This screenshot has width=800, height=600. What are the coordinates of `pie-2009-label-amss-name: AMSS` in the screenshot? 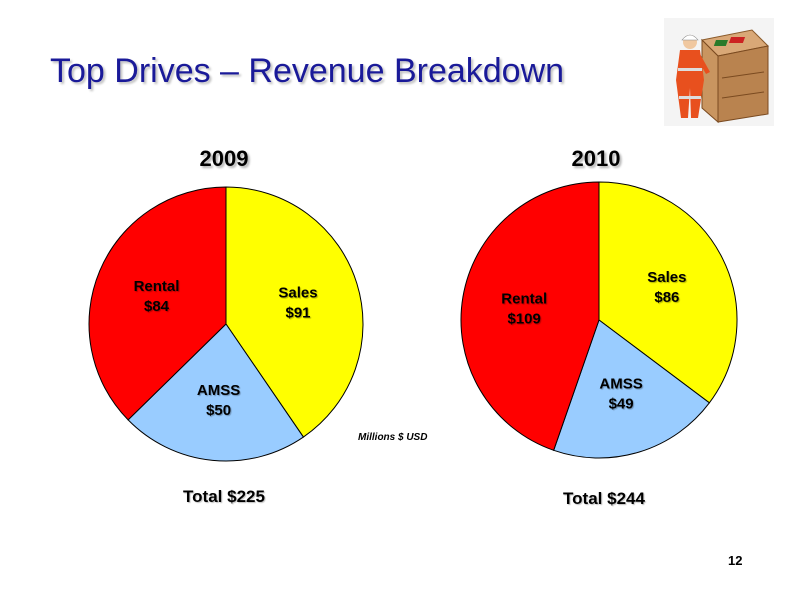 It's located at (218, 390).